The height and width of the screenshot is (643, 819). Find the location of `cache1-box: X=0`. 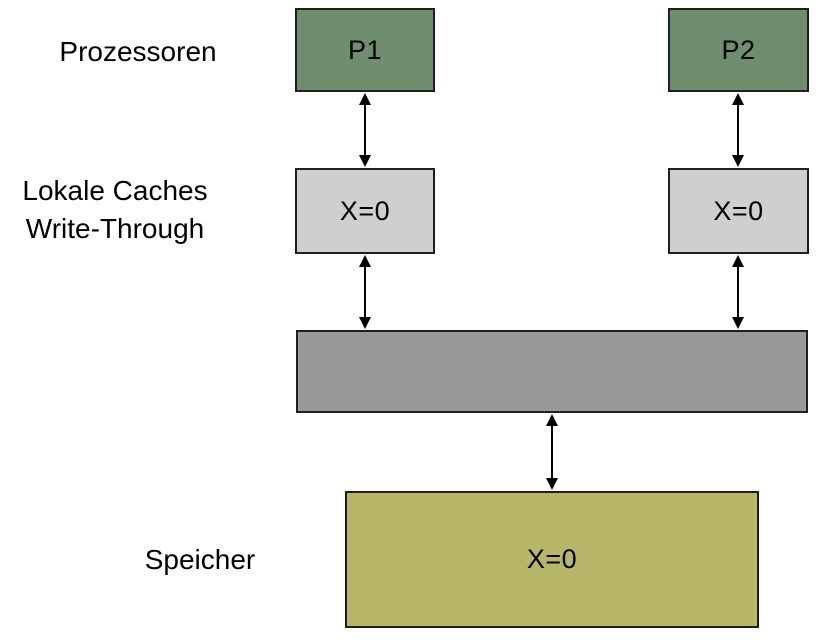

cache1-box: X=0 is located at coordinates (365, 211).